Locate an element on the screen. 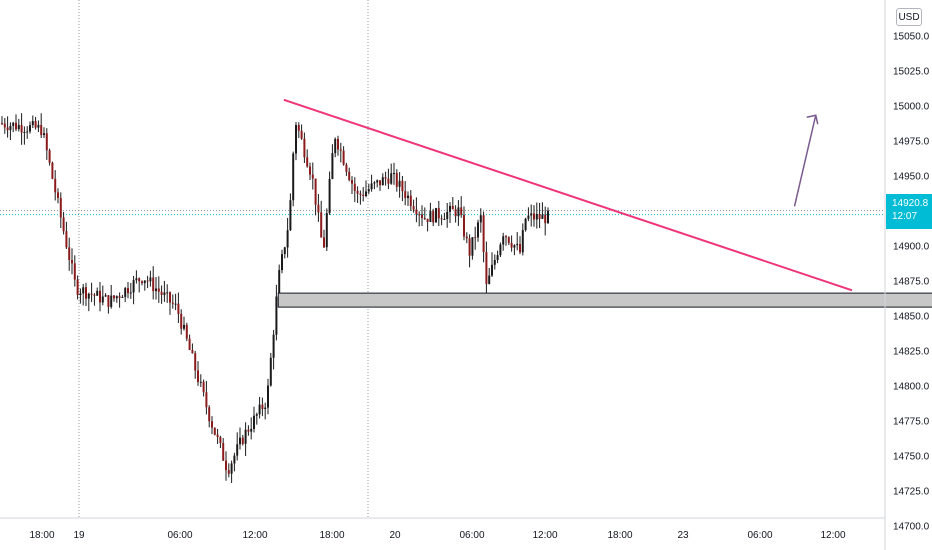 The height and width of the screenshot is (550, 932). y-tick-label: 15025.0 is located at coordinates (911, 71).